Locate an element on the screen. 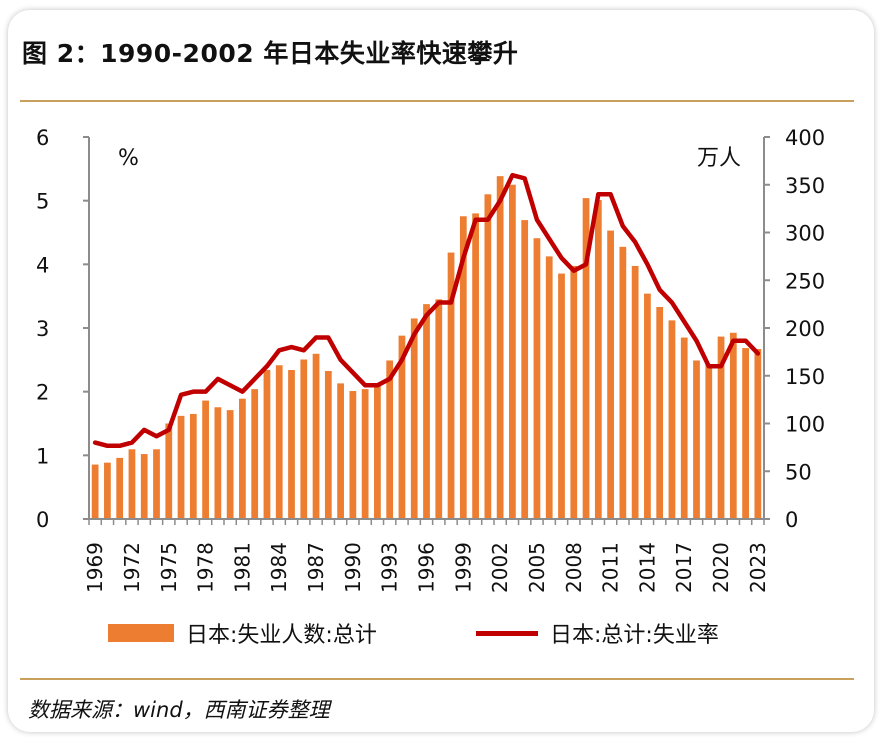 The width and height of the screenshot is (886, 746). bar-2015 is located at coordinates (660, 412).